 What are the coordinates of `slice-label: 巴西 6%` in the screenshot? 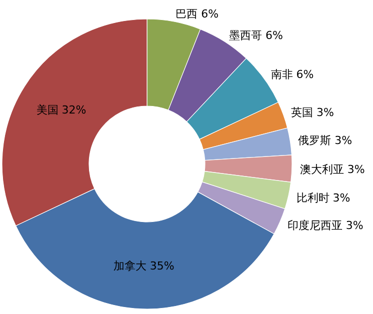 It's located at (197, 14).